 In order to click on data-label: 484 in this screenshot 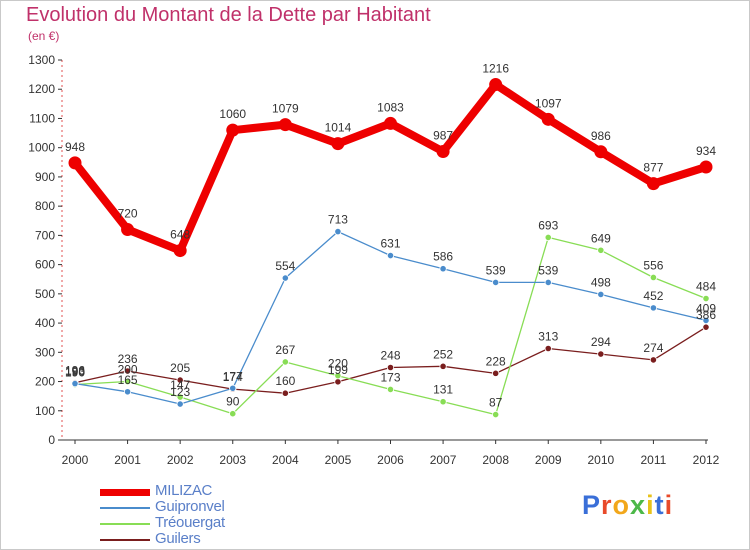, I will do `click(706, 287)`.